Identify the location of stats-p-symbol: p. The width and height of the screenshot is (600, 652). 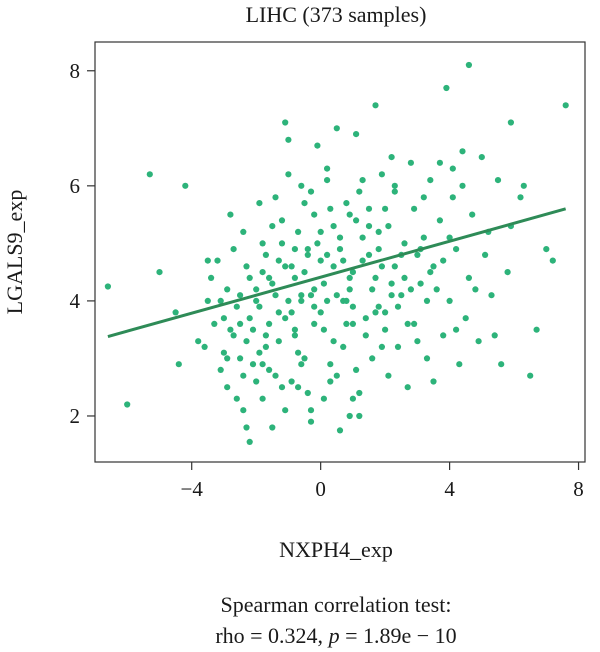
(333, 635).